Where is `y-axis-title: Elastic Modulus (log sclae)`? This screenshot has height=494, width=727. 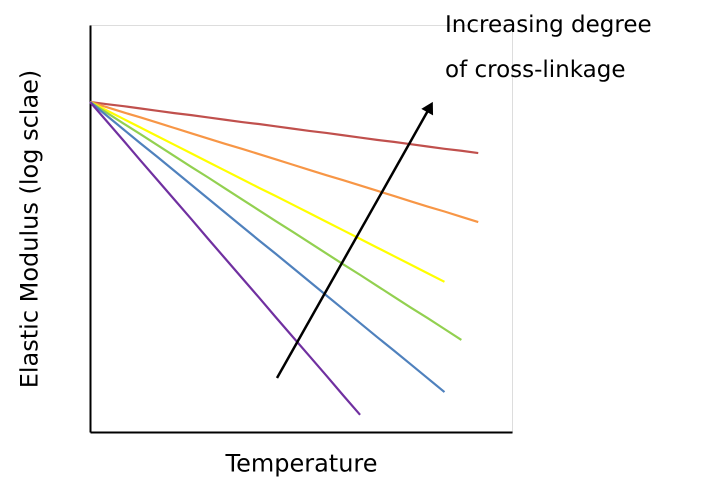 y-axis-title: Elastic Modulus (log sclae) is located at coordinates (30, 229).